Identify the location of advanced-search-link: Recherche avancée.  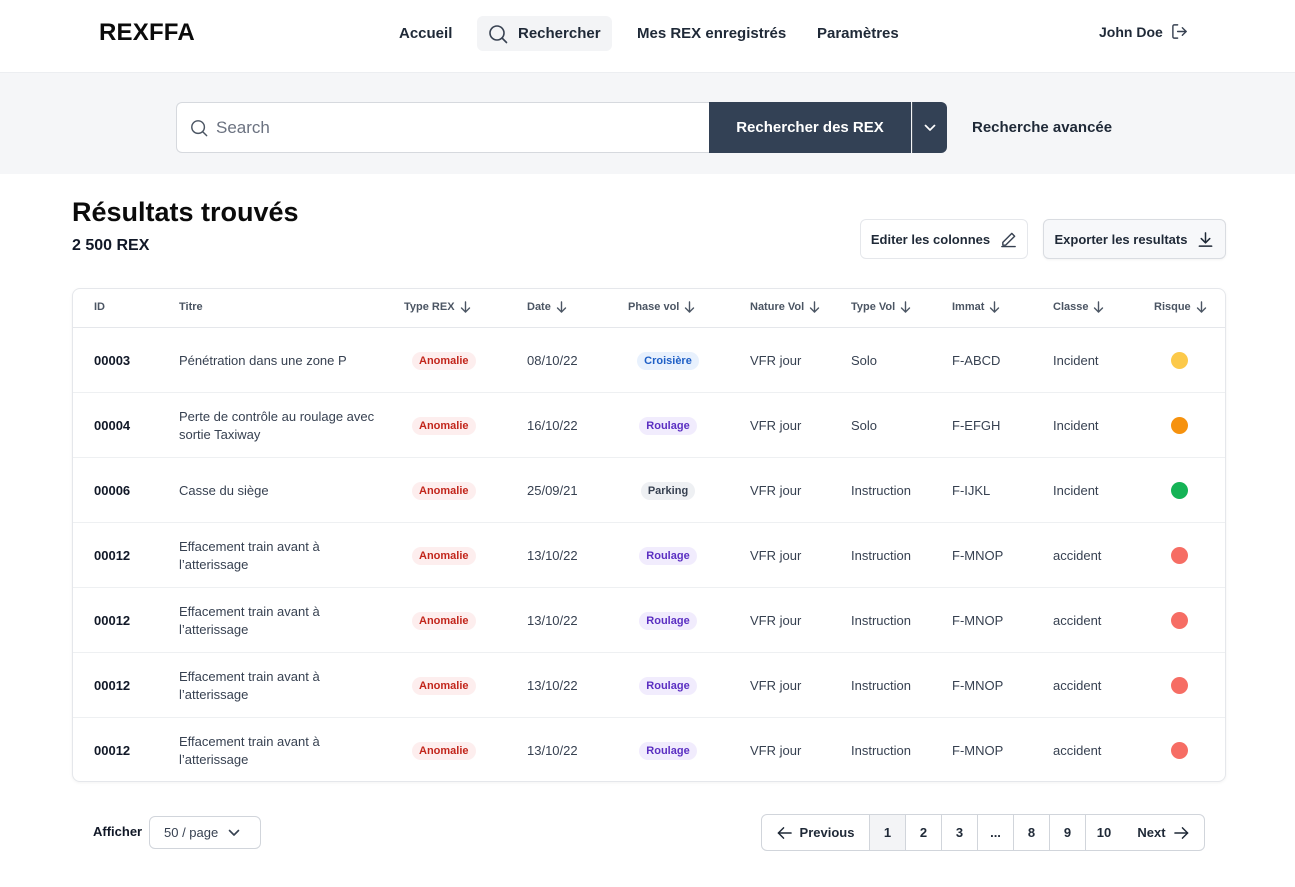
(1042, 127).